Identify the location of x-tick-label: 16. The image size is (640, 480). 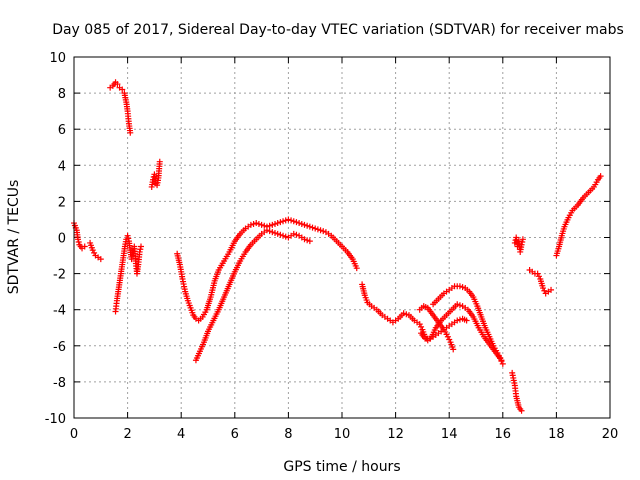
(503, 434).